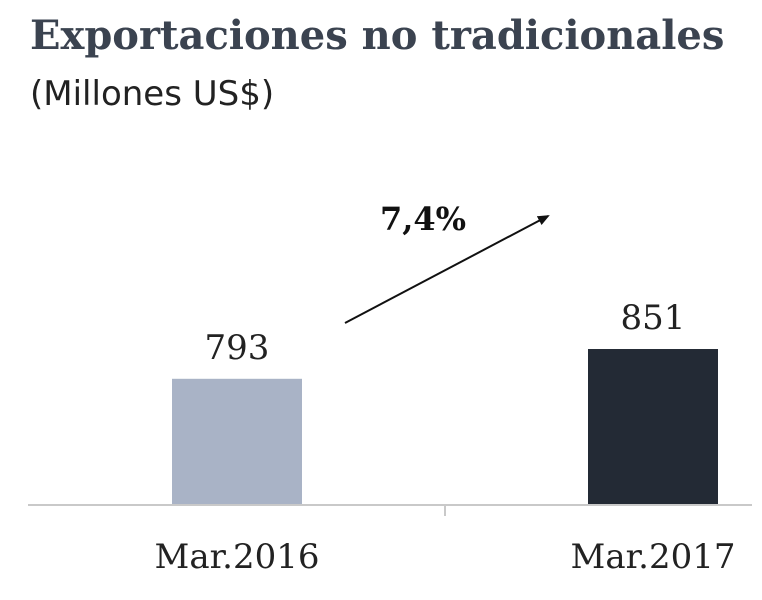 This screenshot has width=762, height=600. I want to click on x-tick-label: Mar.2016, so click(237, 557).